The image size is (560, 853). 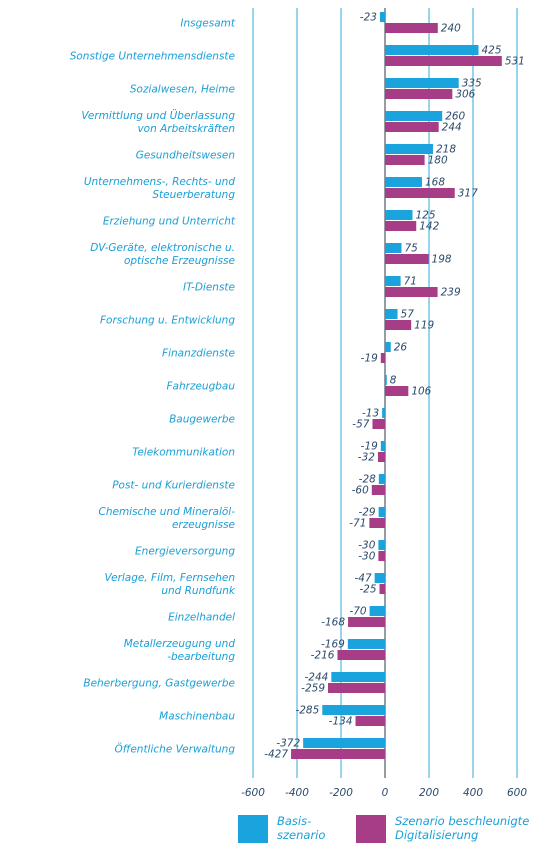 I want to click on category-label: Post- und Kurierdienste, so click(x=173, y=486).